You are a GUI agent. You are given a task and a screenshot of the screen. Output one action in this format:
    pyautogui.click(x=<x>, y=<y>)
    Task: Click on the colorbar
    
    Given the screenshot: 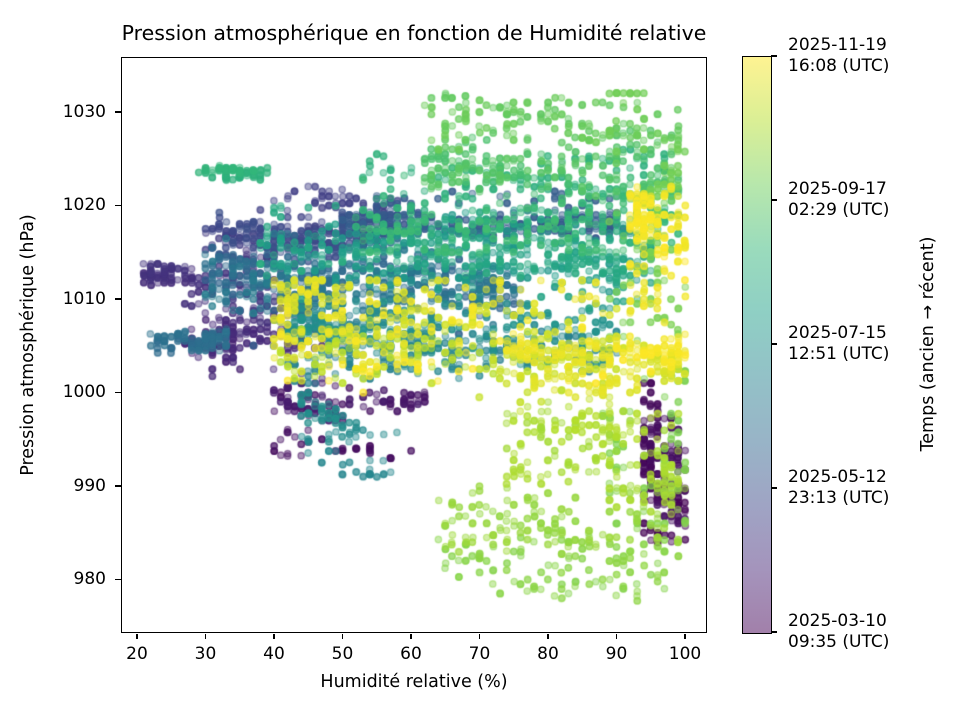 What is the action you would take?
    pyautogui.click(x=757, y=345)
    